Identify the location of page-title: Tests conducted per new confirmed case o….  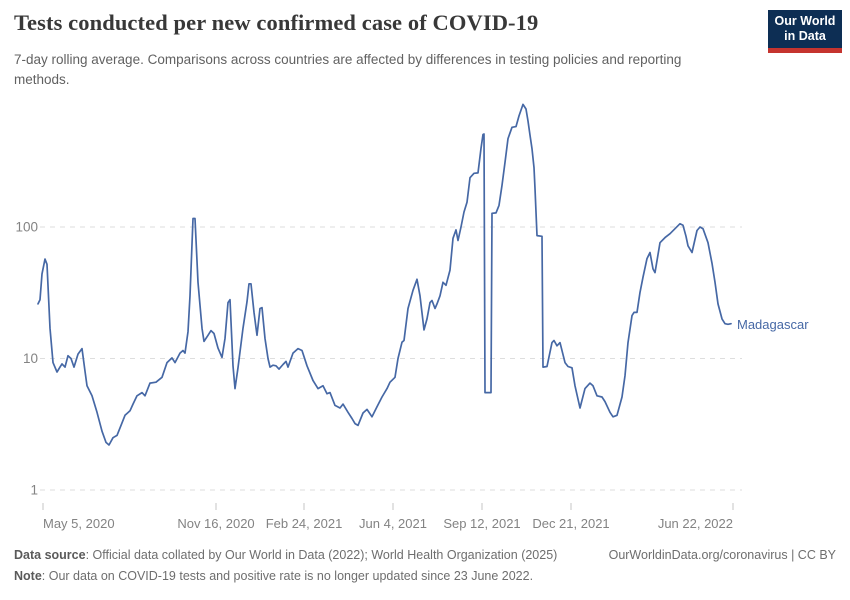
(276, 22).